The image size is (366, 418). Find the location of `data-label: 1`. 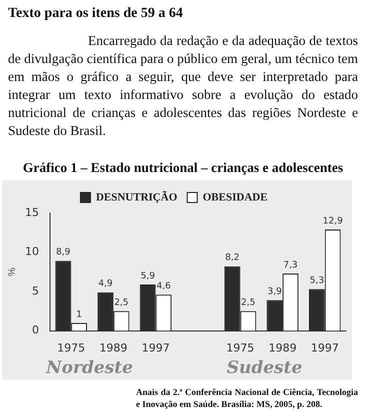

data-label: 1 is located at coordinates (79, 315).